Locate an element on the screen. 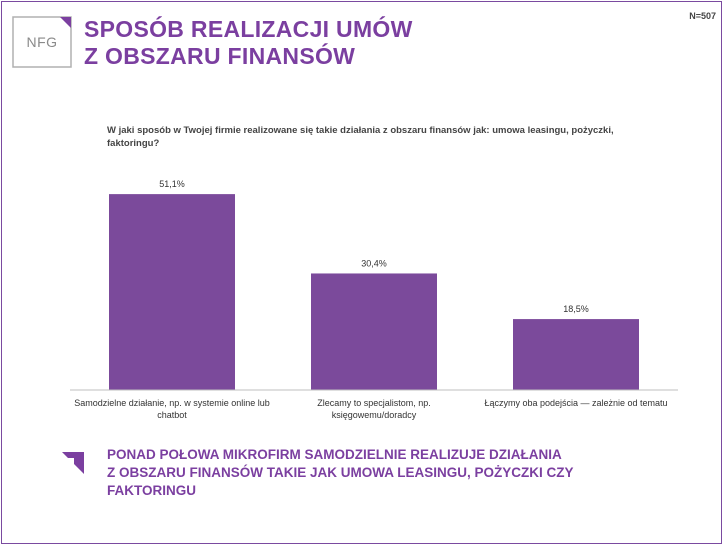 The width and height of the screenshot is (726, 547). nfg-logo: NFG is located at coordinates (42, 42).